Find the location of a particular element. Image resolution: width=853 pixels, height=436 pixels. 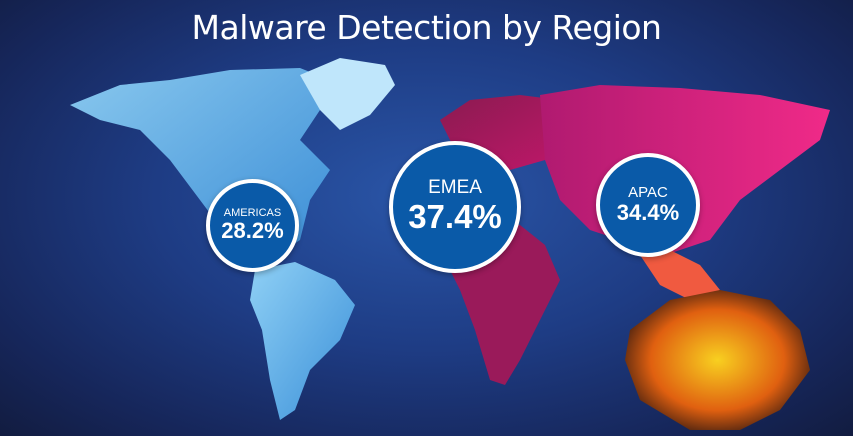

region-bubble-emea: EMEA 37.4% is located at coordinates (455, 207).